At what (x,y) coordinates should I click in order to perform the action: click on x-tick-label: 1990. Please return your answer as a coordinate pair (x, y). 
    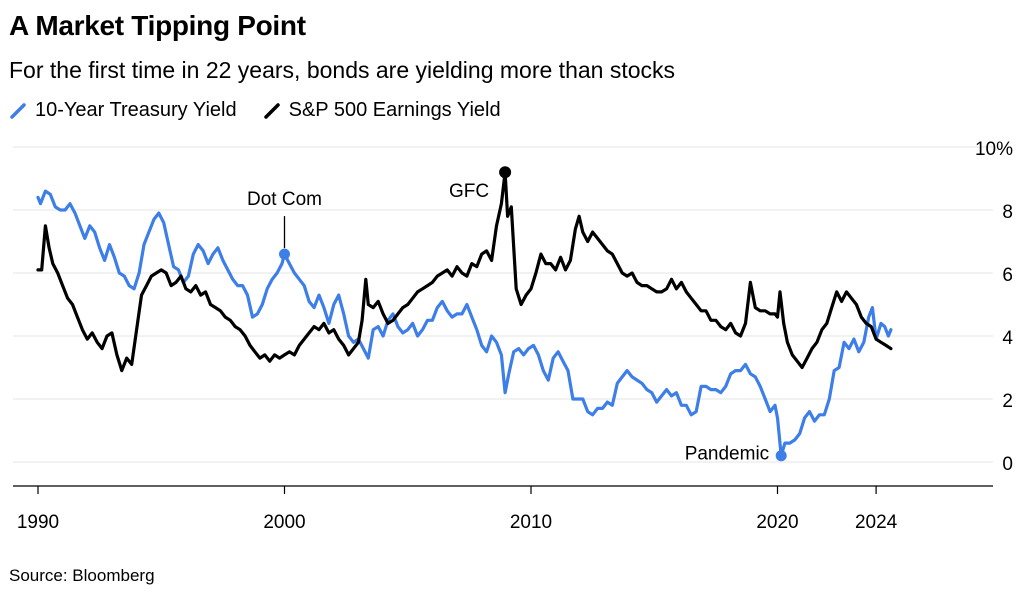
    Looking at the image, I should click on (38, 522).